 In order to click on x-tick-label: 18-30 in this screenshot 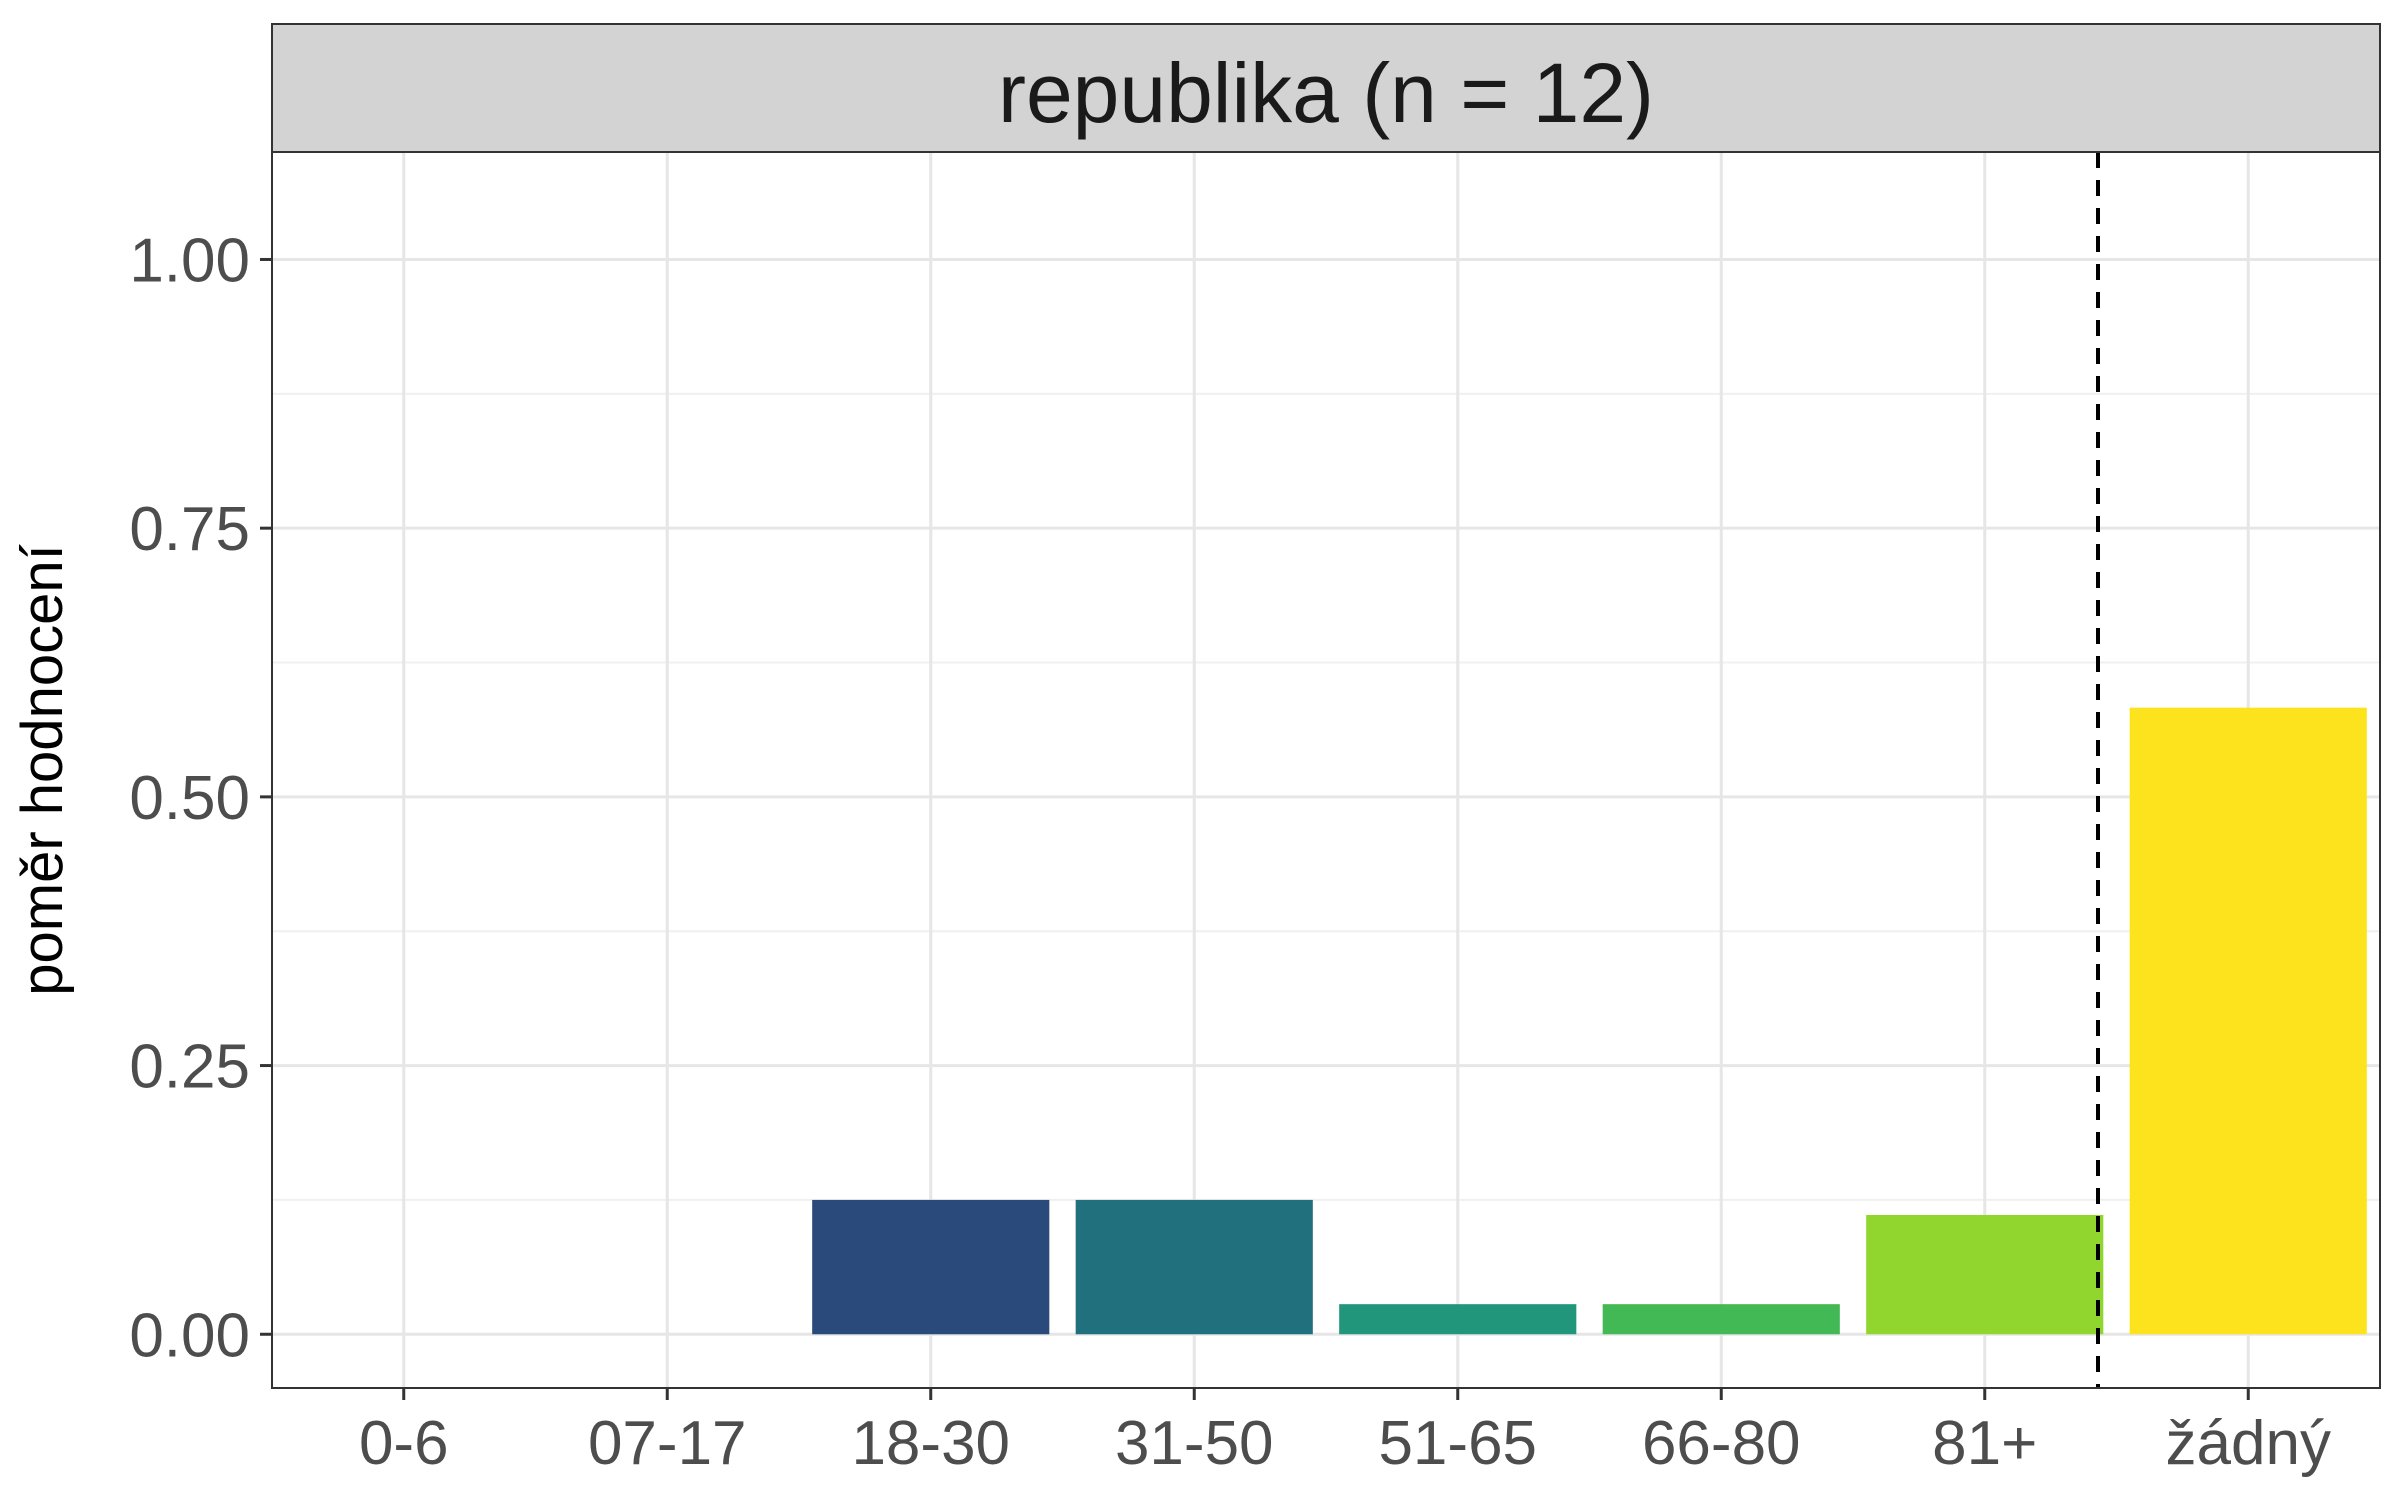, I will do `click(930, 1443)`.